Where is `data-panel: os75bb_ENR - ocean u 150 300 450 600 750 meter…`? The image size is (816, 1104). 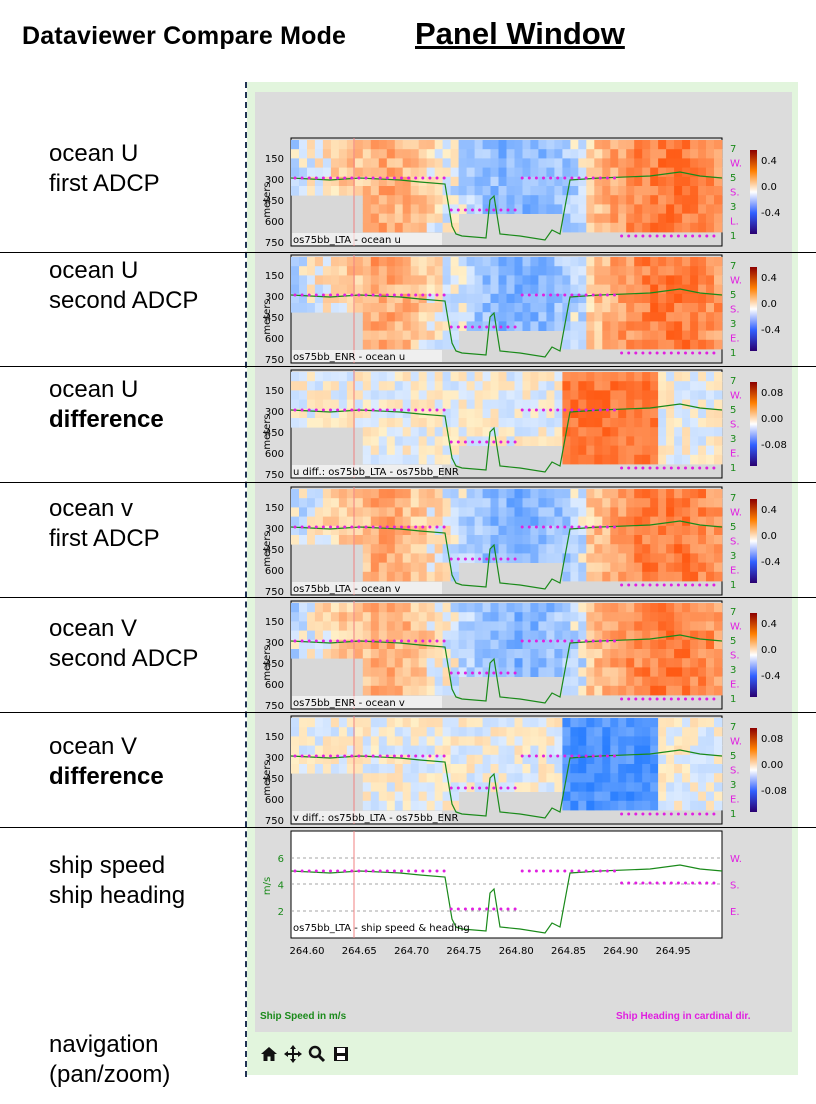 data-panel: os75bb_ENR - ocean u 150 300 450 600 750 meter… is located at coordinates (521, 310).